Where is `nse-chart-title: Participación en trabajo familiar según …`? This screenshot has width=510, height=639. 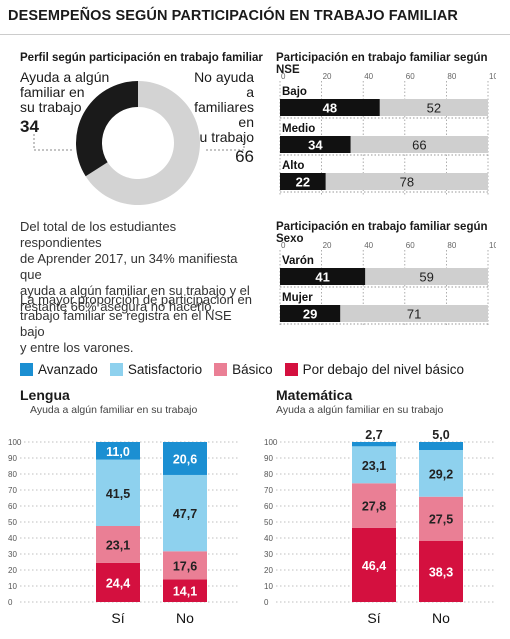
nse-chart-title: Participación en trabajo familiar según … is located at coordinates (382, 64).